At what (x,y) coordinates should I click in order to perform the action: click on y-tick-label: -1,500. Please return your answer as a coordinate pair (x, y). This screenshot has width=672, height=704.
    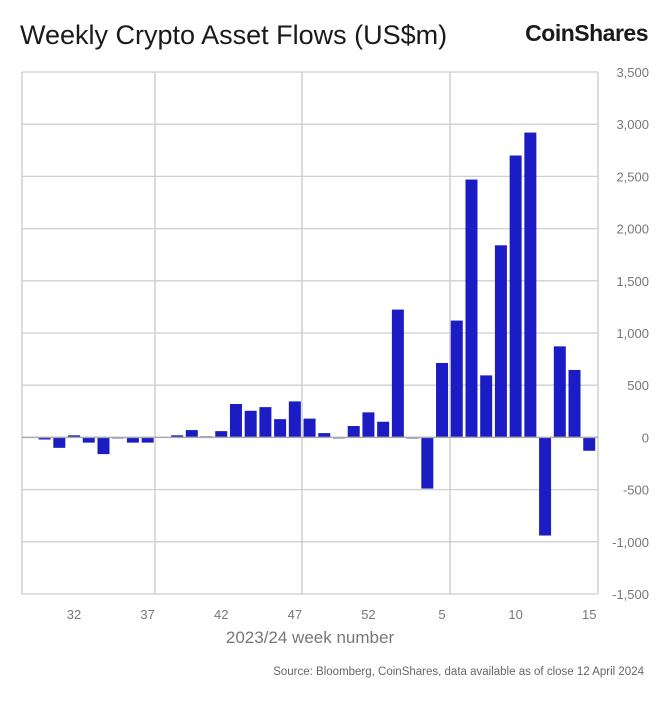
    Looking at the image, I should click on (630, 594).